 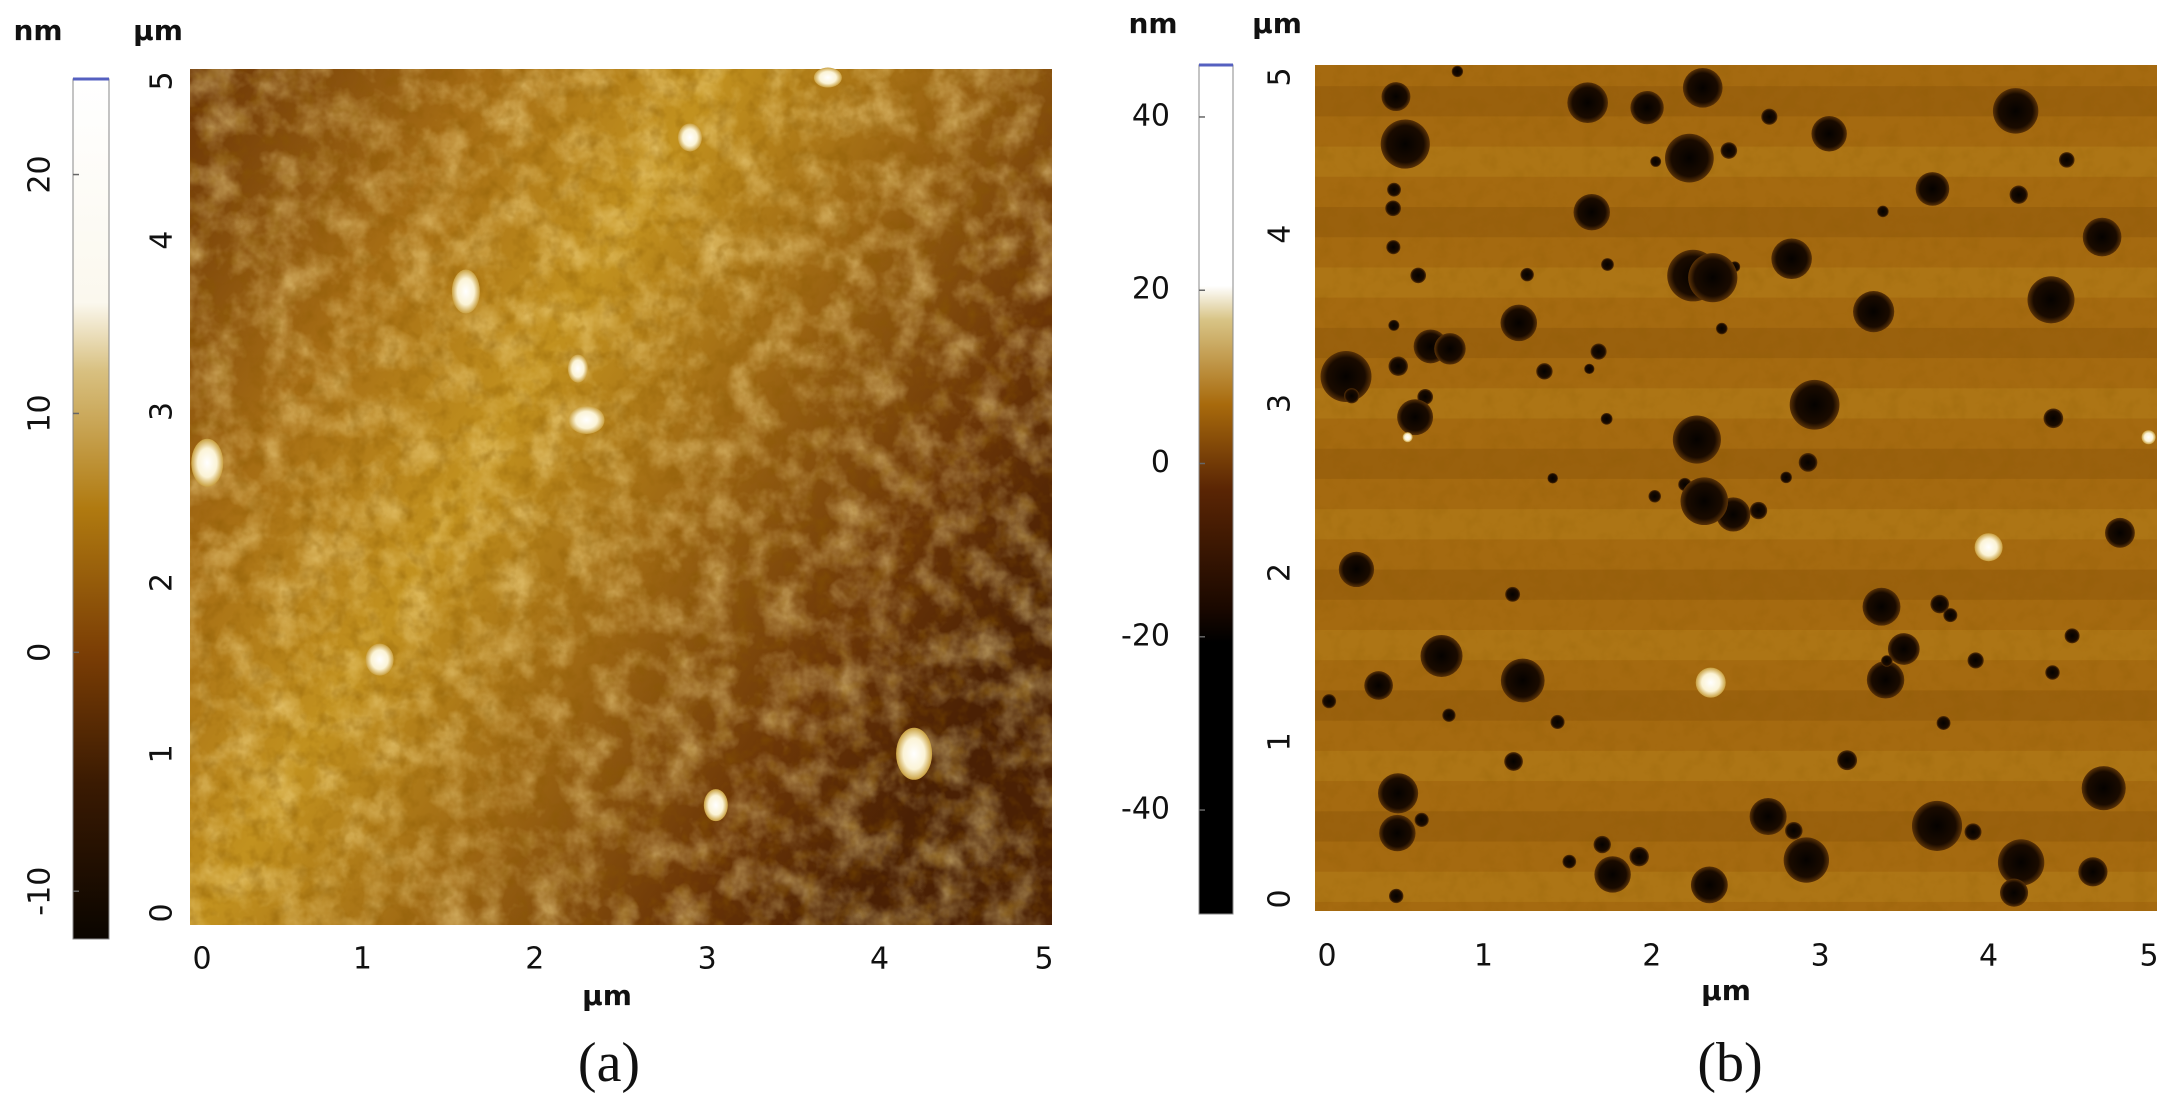 I want to click on colorbar-tick-label: -40, so click(x=1145, y=809).